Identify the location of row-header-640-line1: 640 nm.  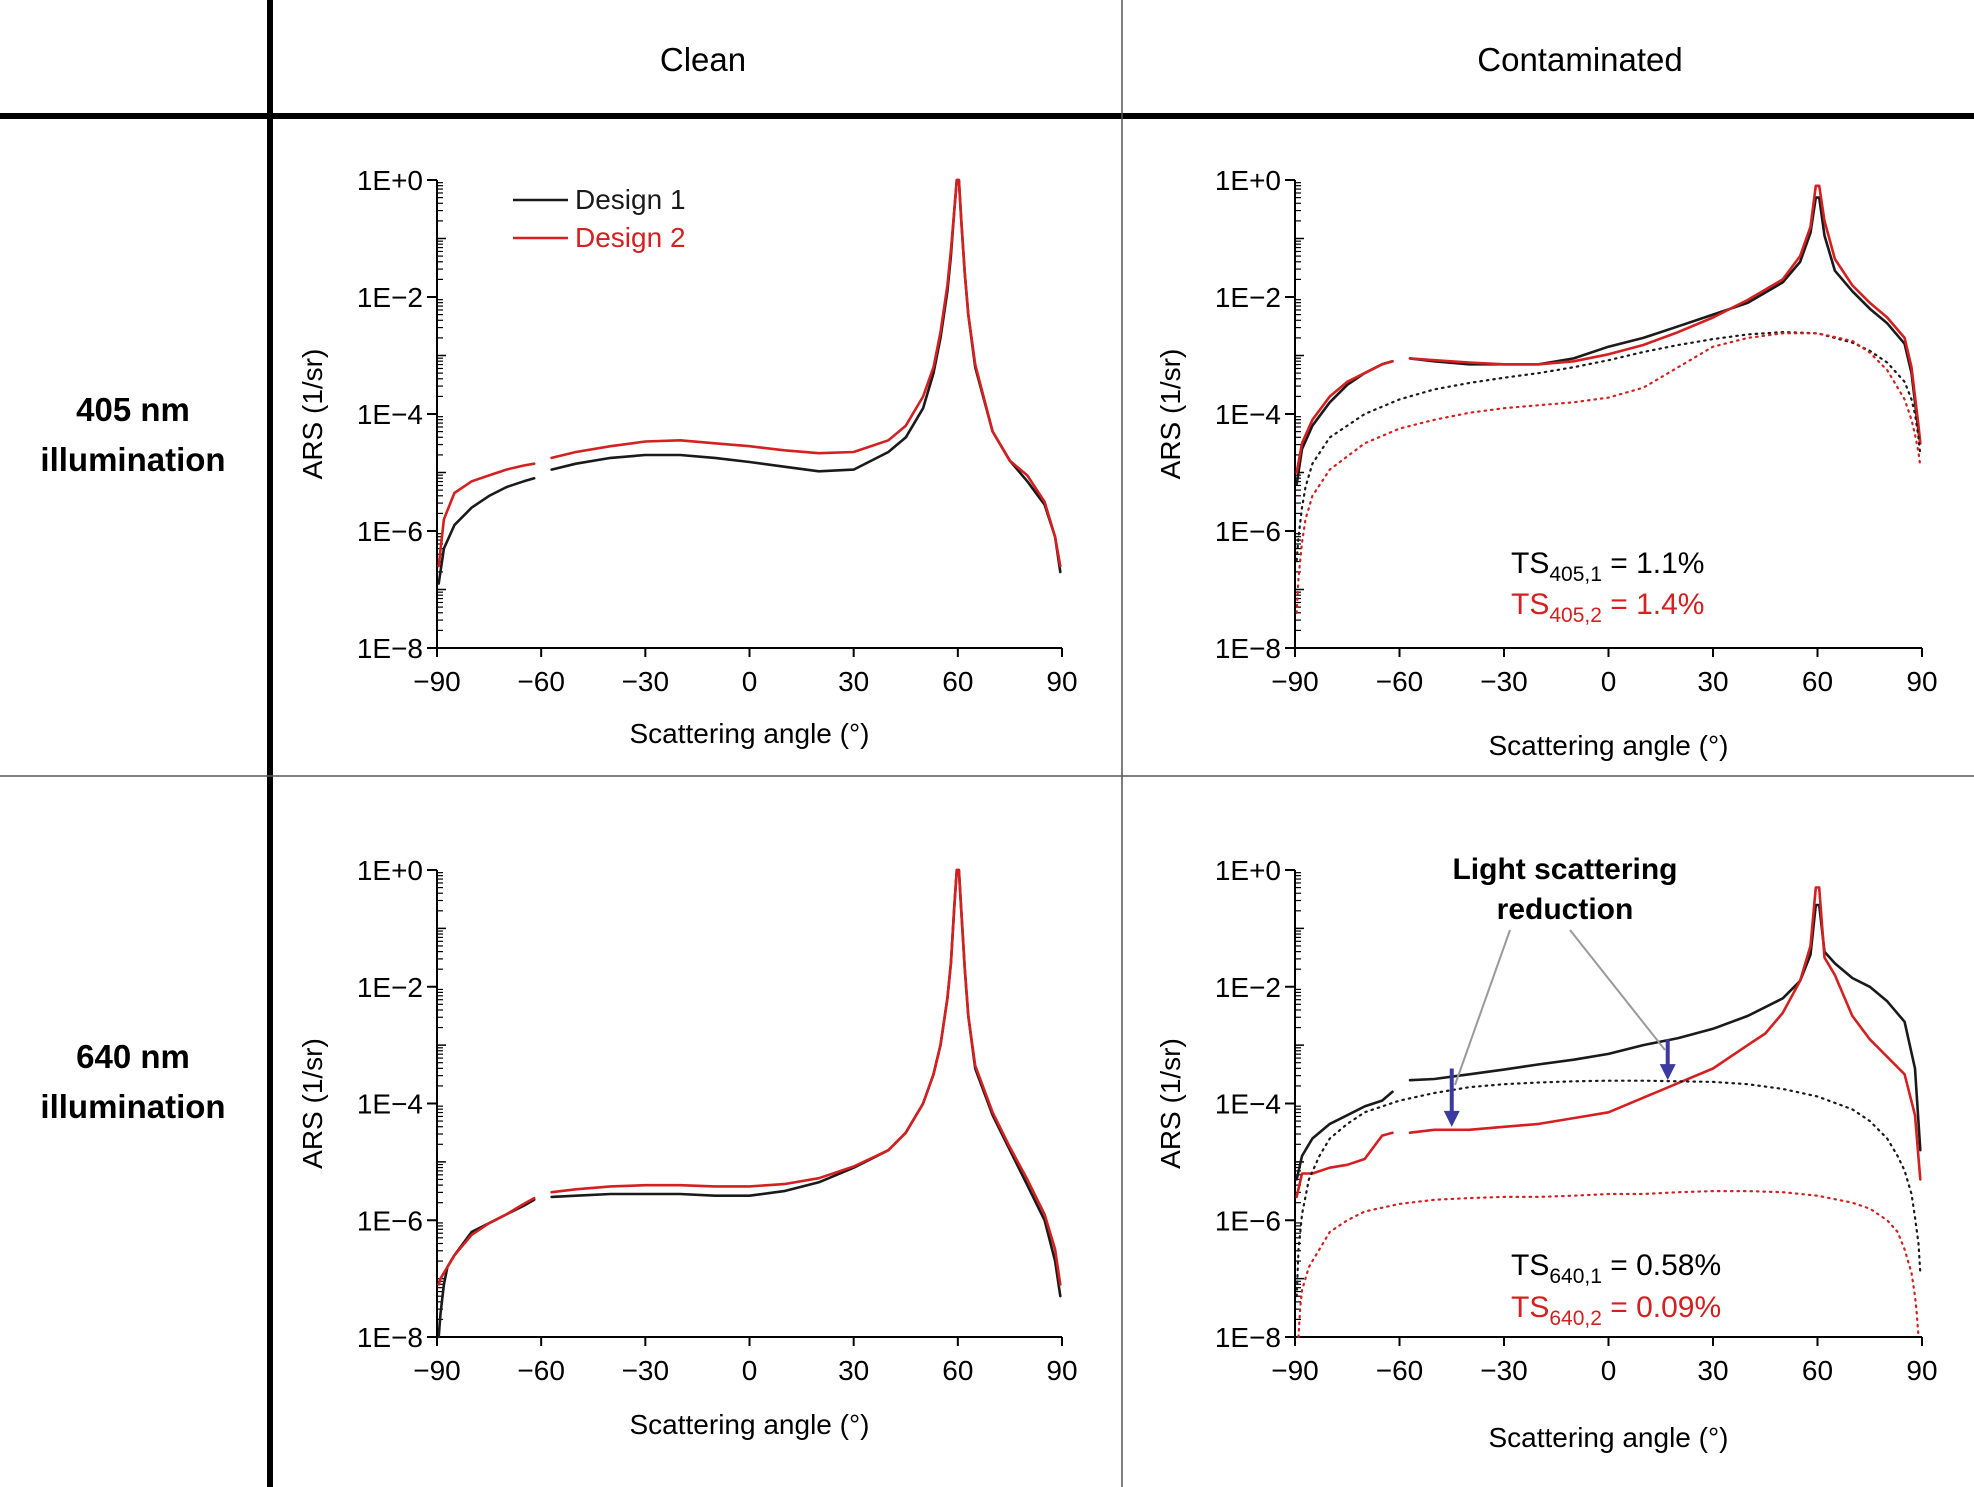
(133, 1056).